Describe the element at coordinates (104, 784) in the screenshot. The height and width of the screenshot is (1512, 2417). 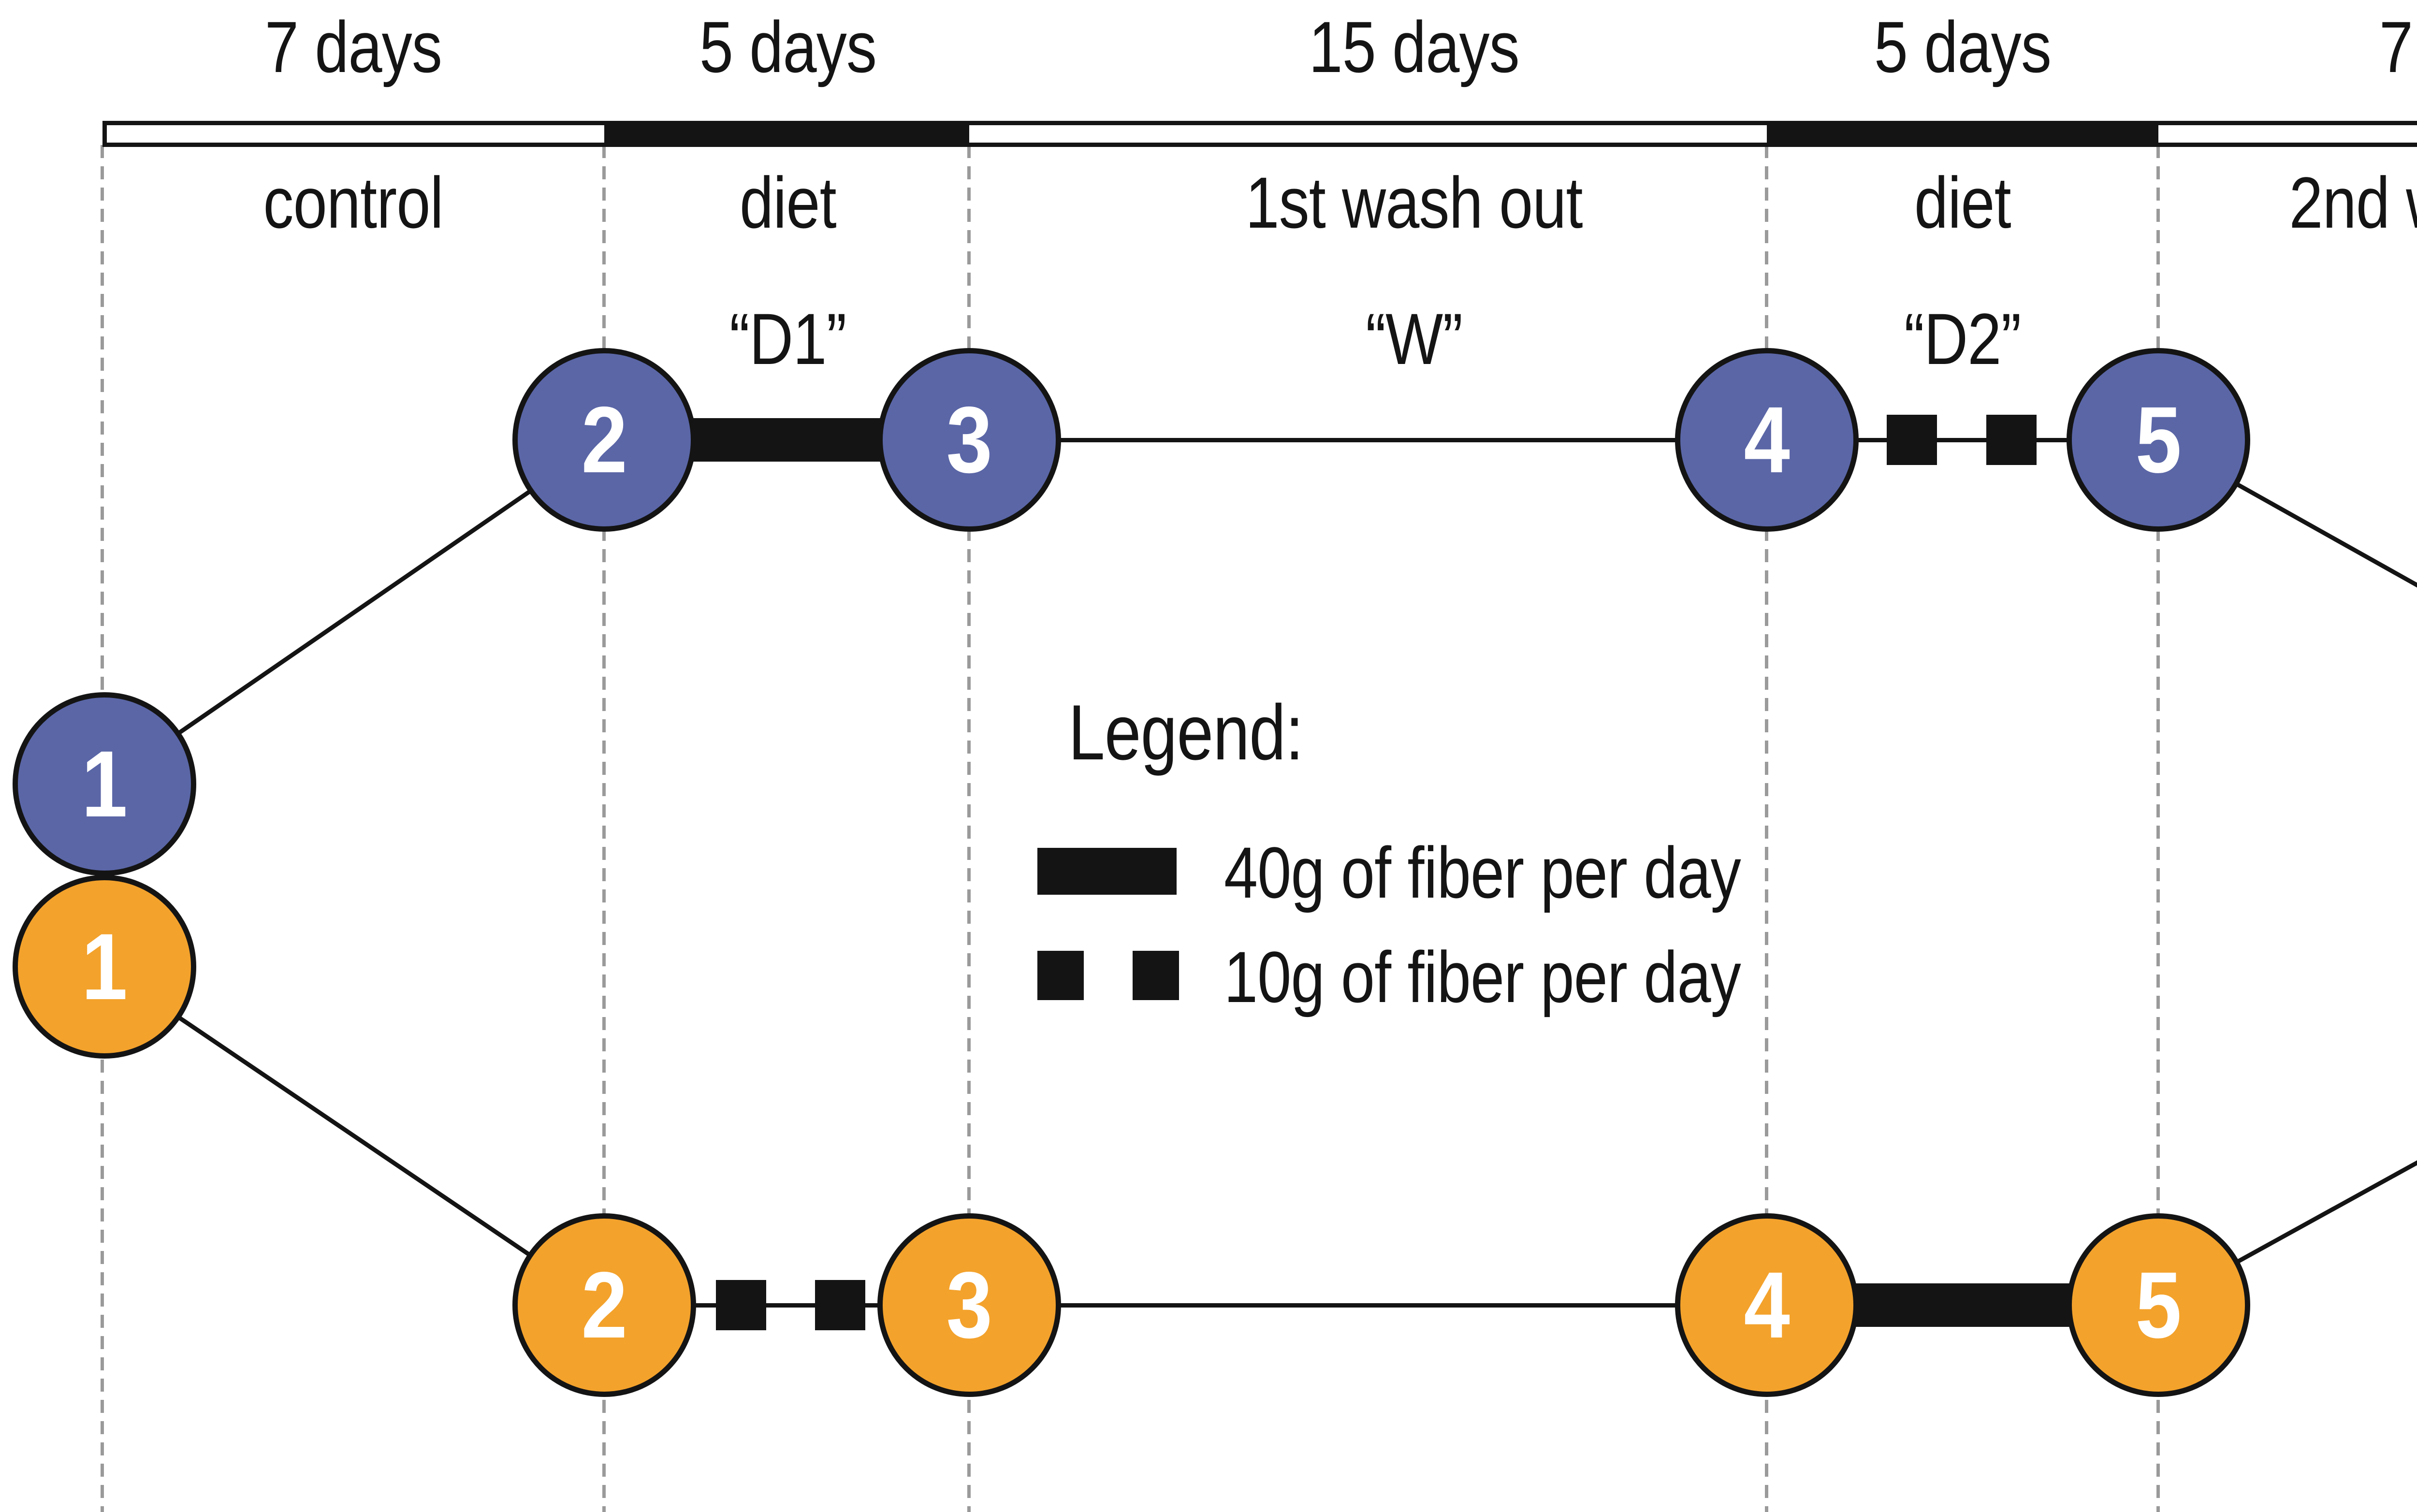
I see `node-top-1: 1` at that location.